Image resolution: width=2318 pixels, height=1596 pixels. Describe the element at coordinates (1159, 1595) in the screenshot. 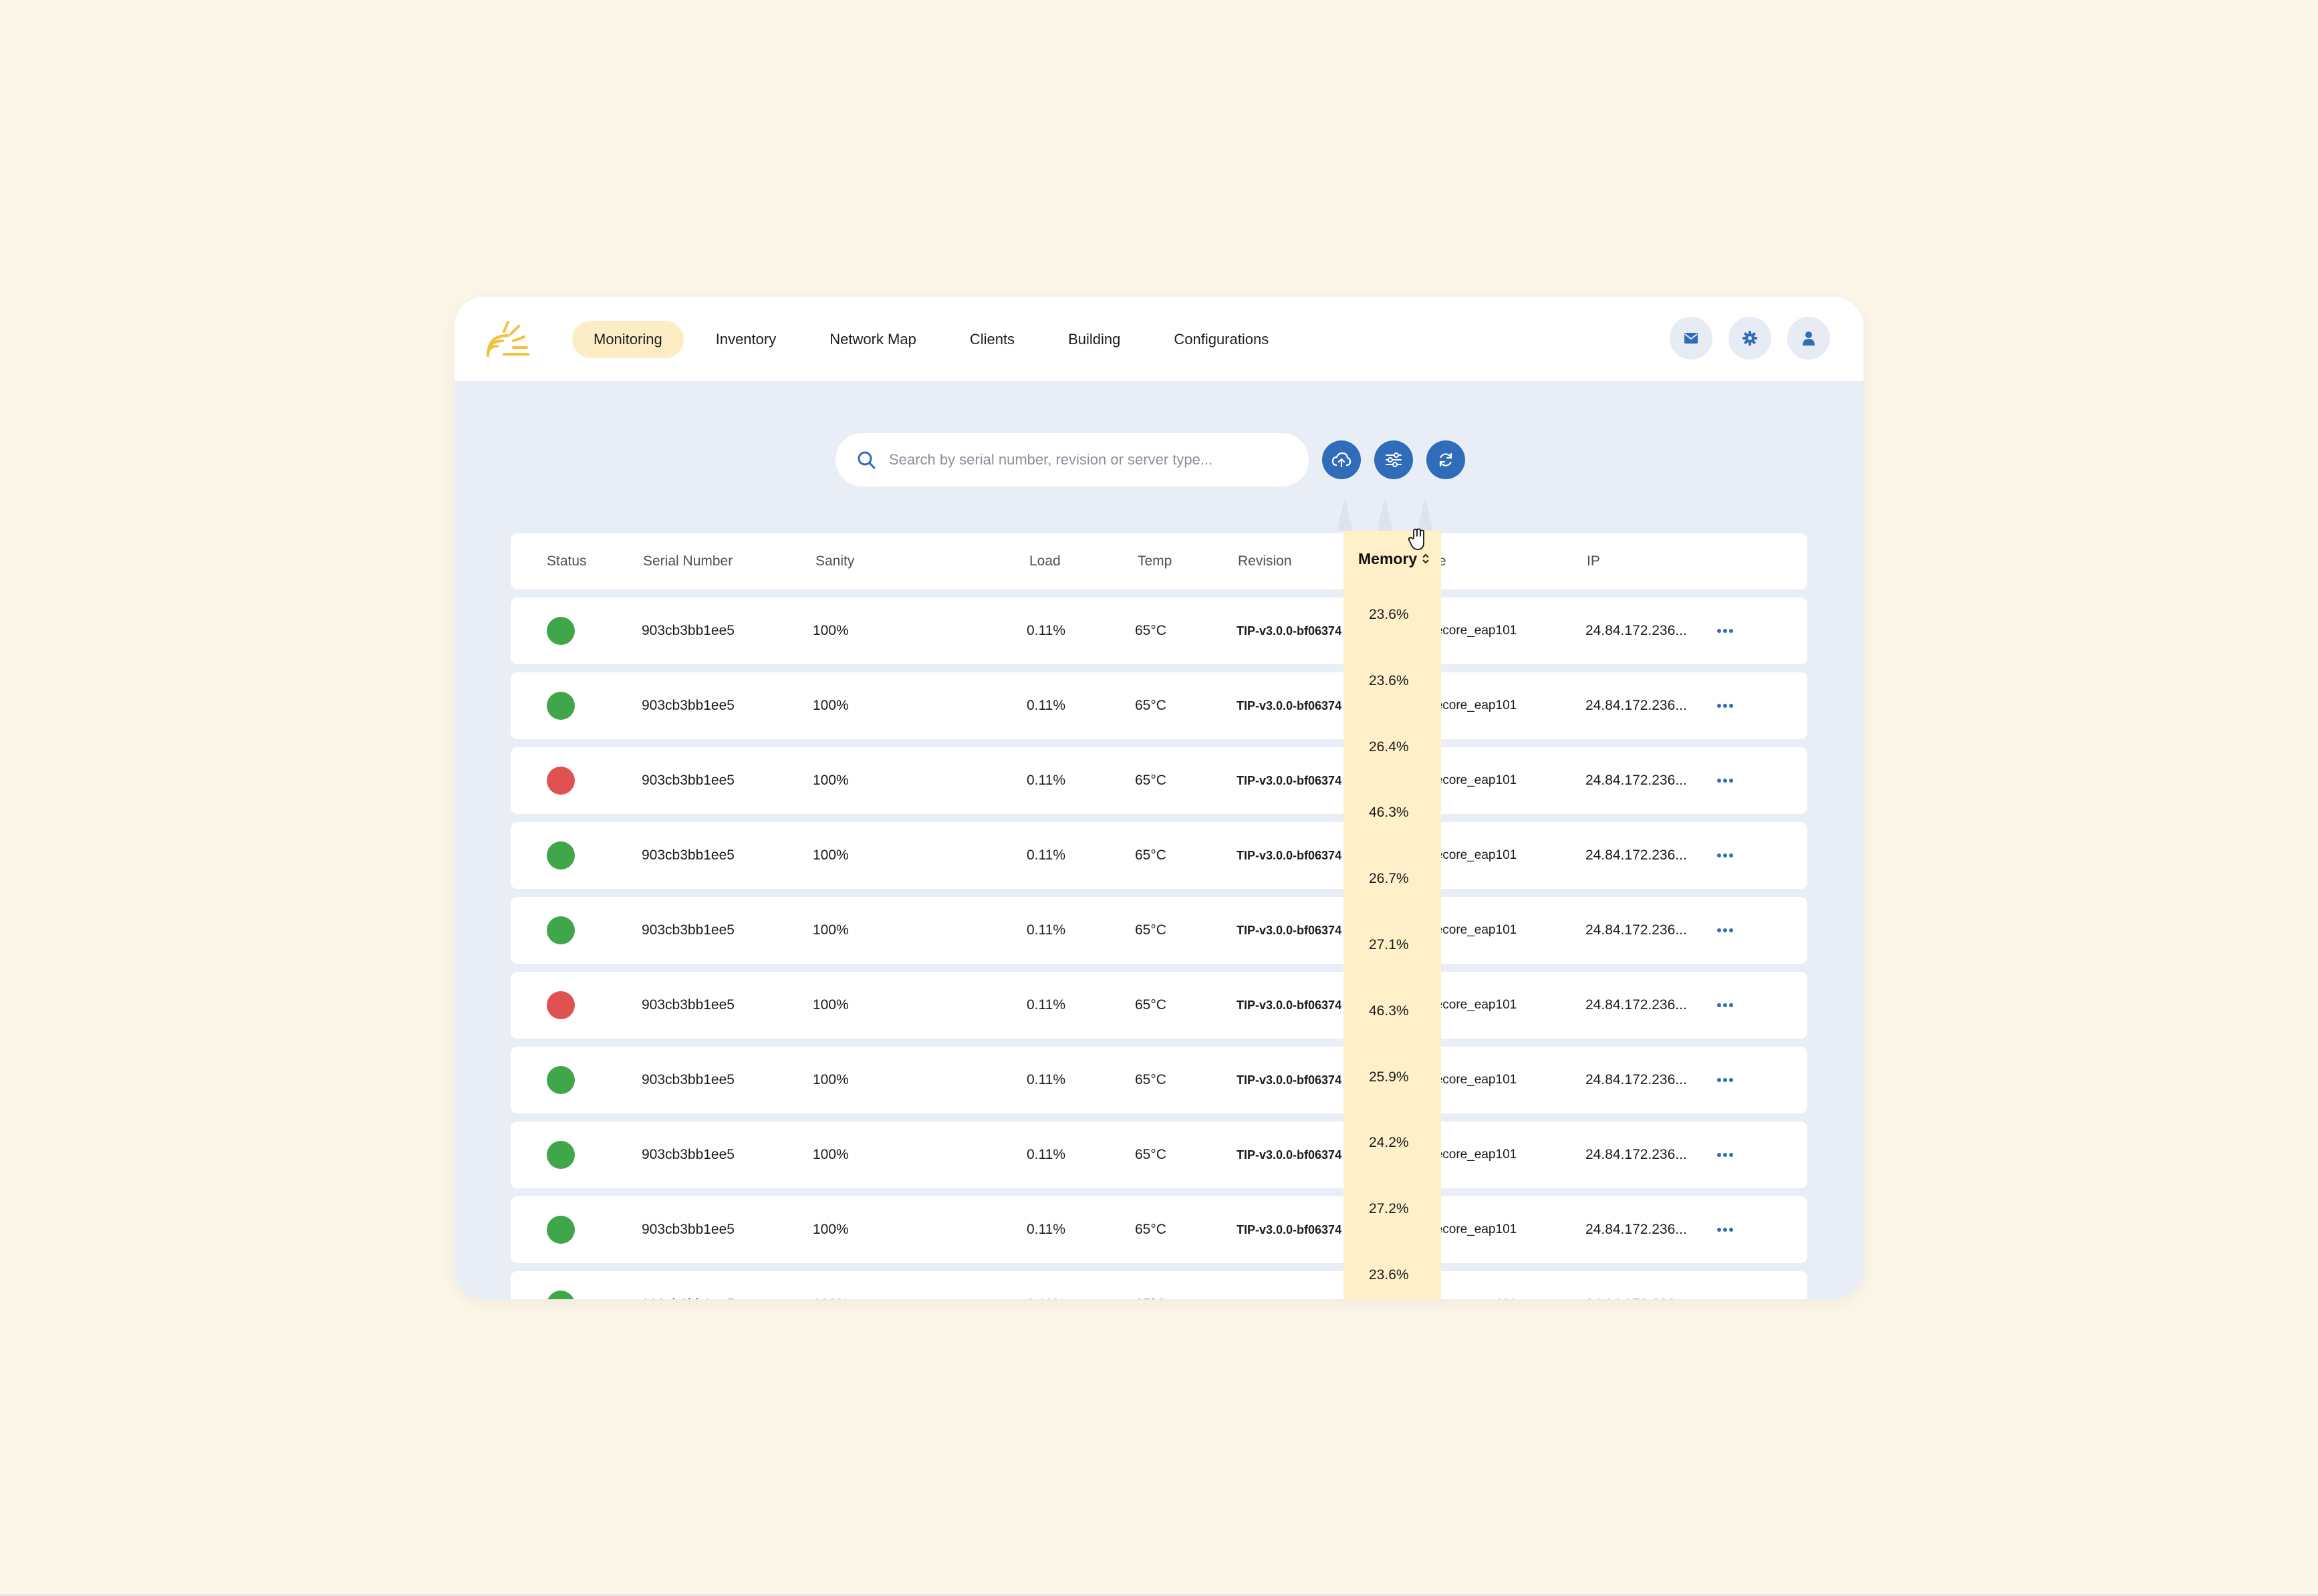

I see `page-bottom-rule` at that location.